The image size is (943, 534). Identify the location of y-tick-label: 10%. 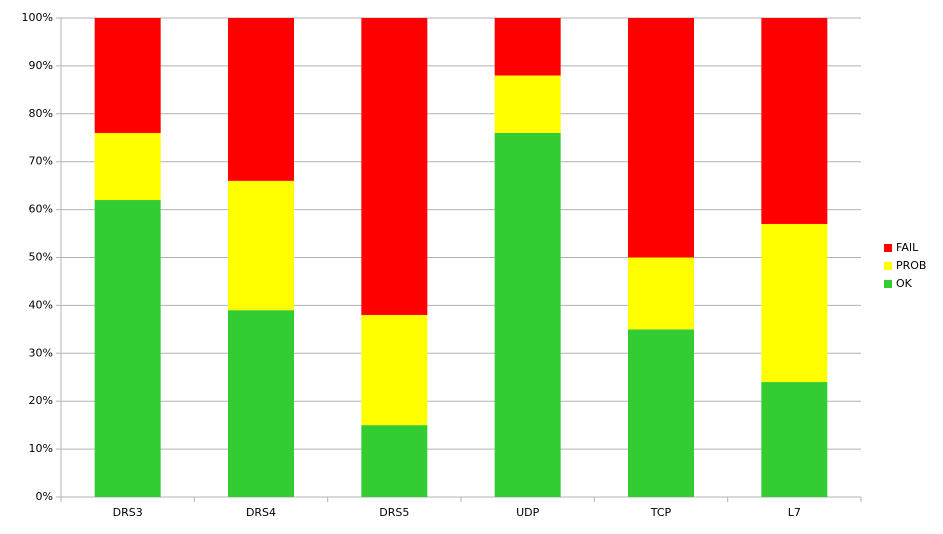
(41, 448).